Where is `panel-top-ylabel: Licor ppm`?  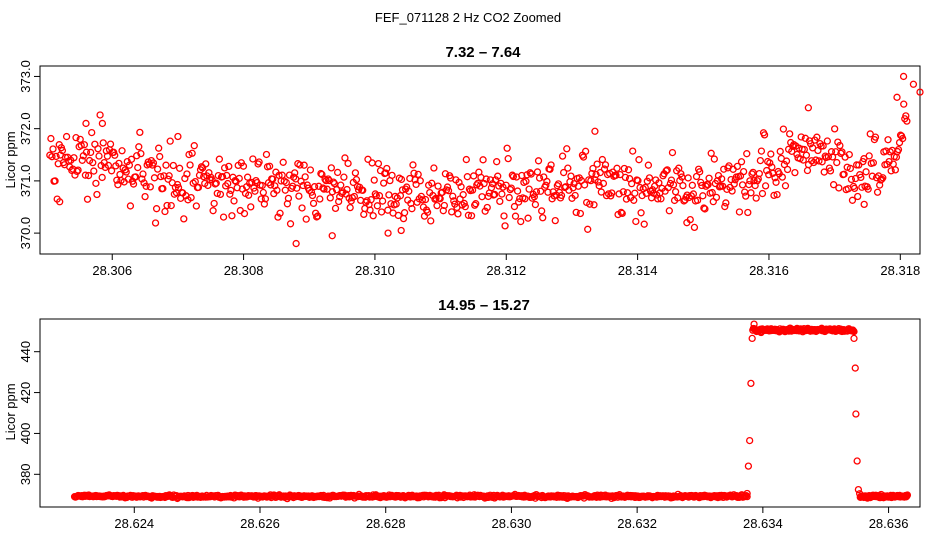
panel-top-ylabel: Licor ppm is located at coordinates (10, 159).